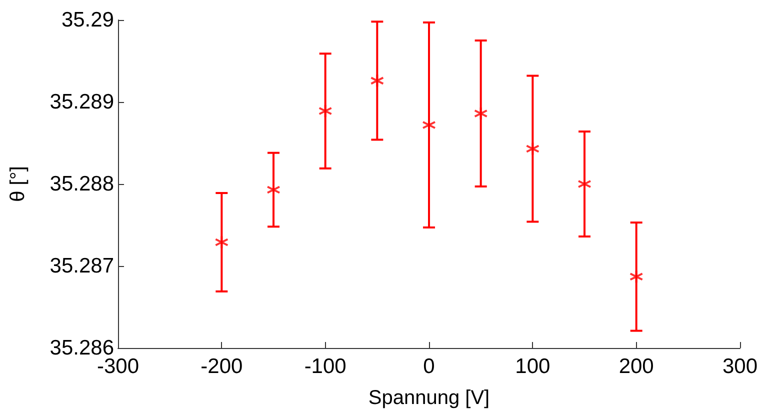 This screenshot has width=764, height=413. Describe the element at coordinates (82, 102) in the screenshot. I see `y-tick-label: 35.289` at that location.